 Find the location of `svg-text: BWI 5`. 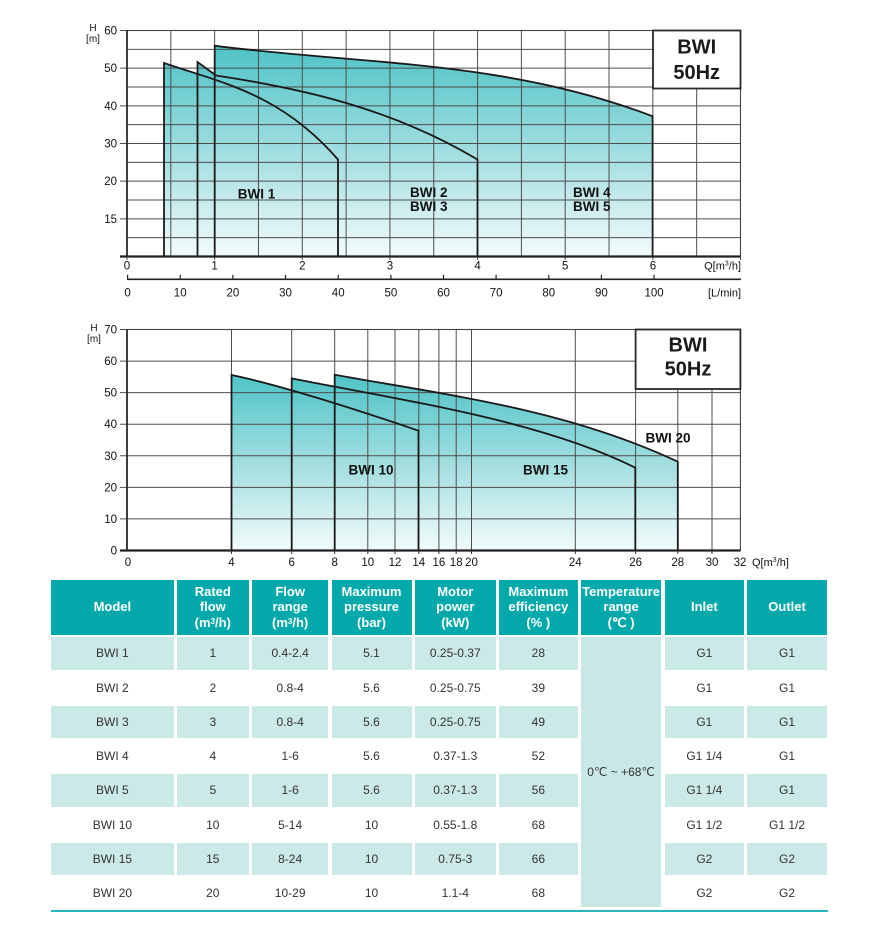

svg-text: BWI 5 is located at coordinates (592, 206).